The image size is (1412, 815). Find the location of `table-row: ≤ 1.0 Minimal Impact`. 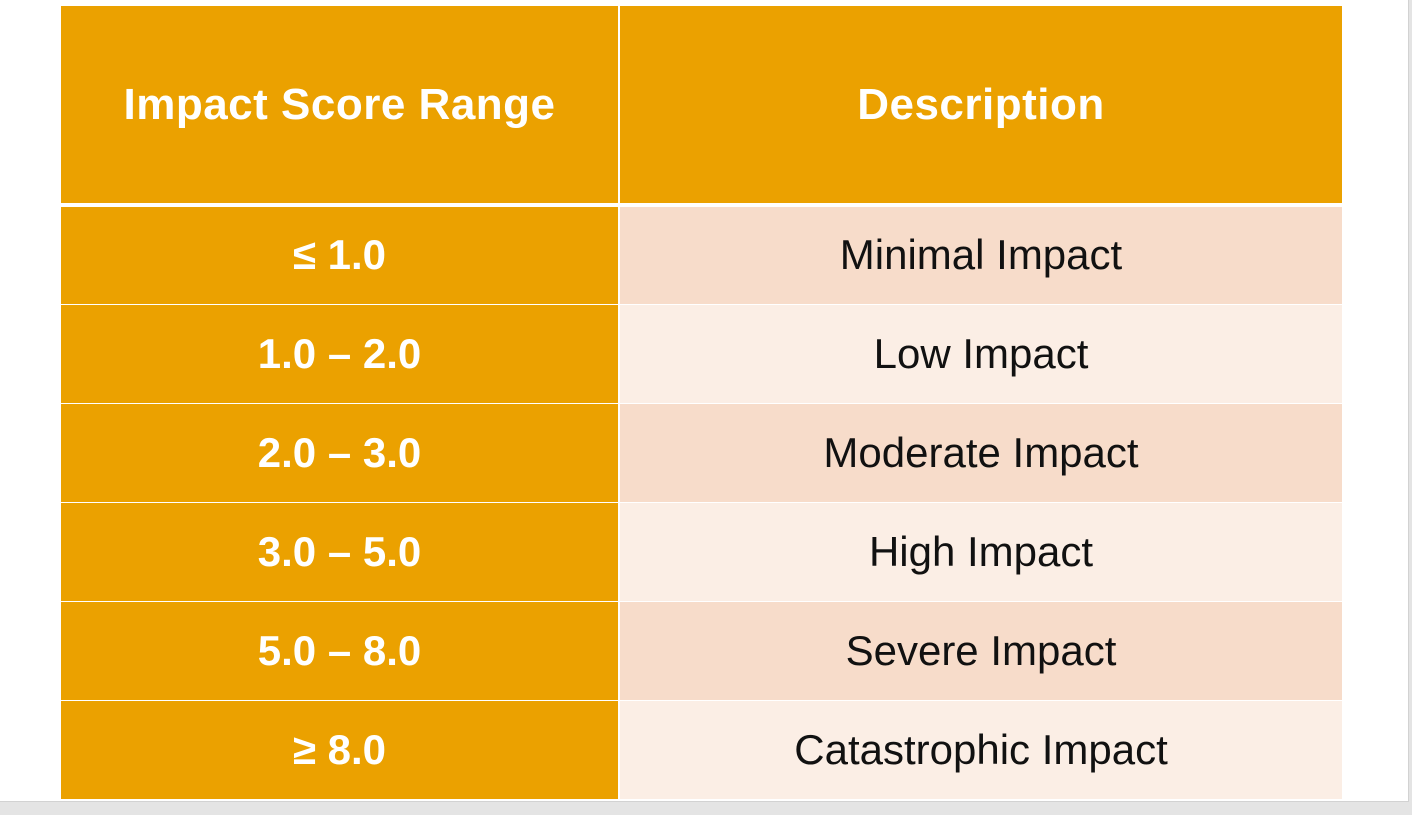

table-row: ≤ 1.0 Minimal Impact is located at coordinates (701, 254).